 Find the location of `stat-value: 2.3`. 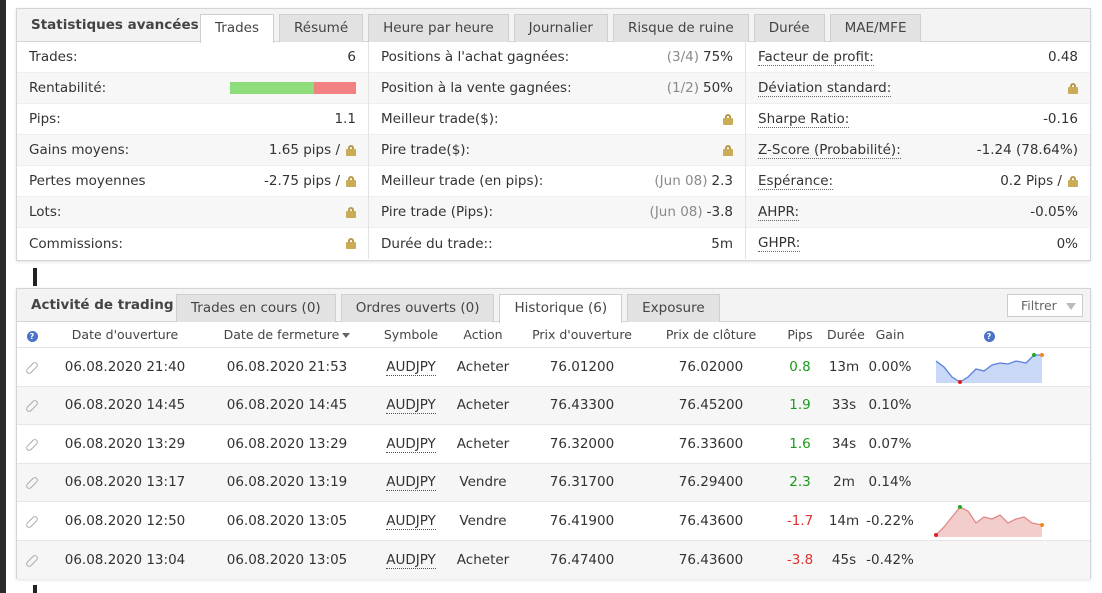

stat-value: 2.3 is located at coordinates (722, 181).